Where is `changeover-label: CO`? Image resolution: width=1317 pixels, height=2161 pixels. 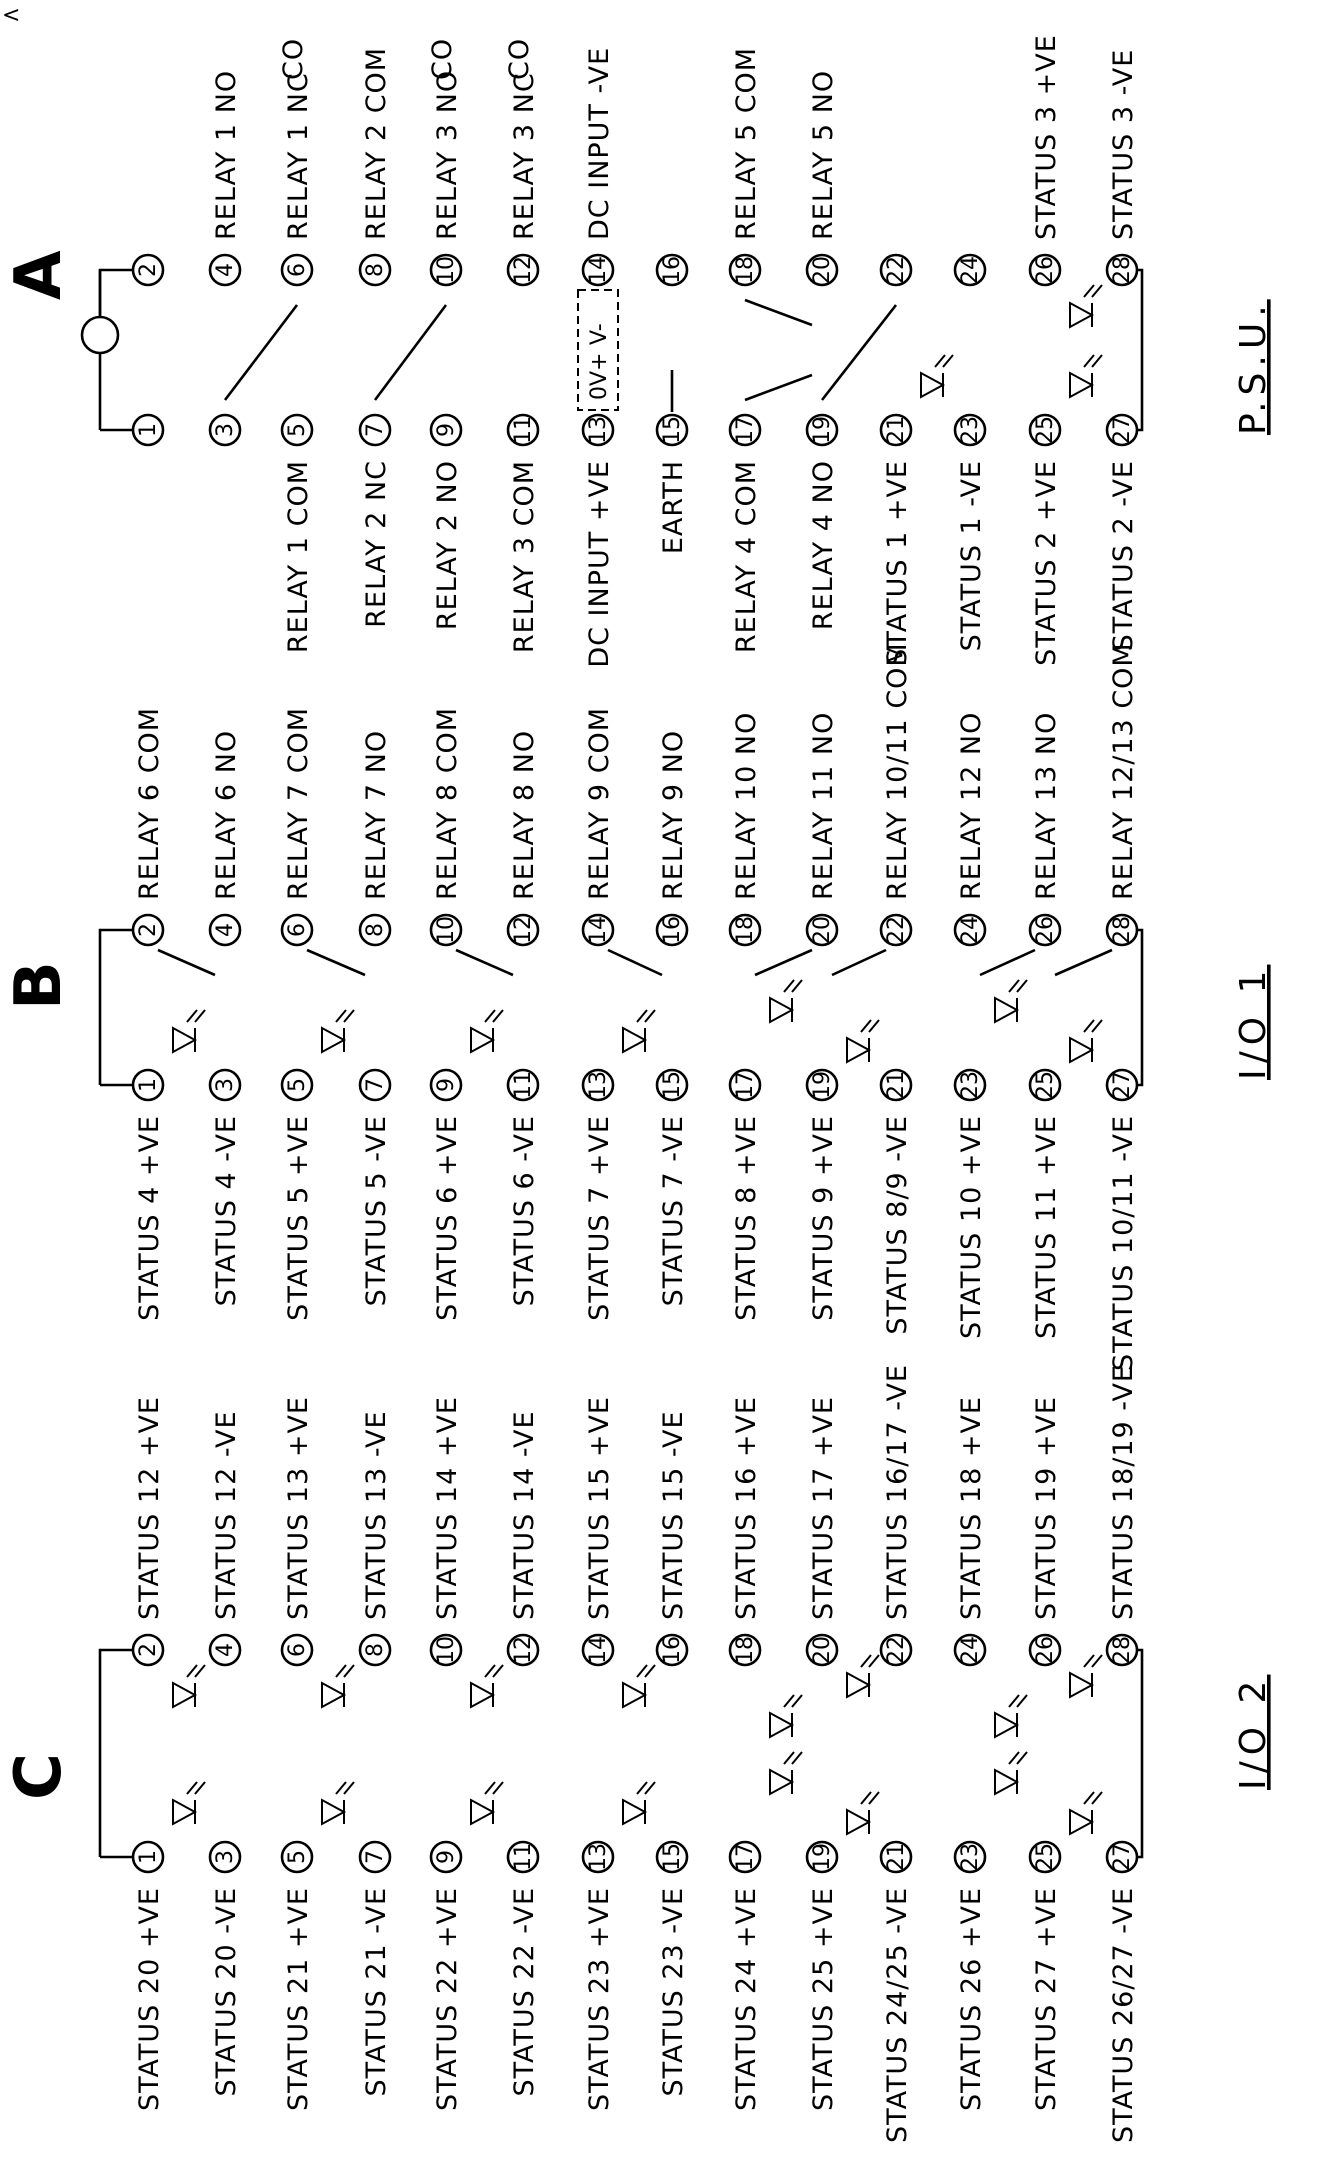 changeover-label: CO is located at coordinates (442, 59).